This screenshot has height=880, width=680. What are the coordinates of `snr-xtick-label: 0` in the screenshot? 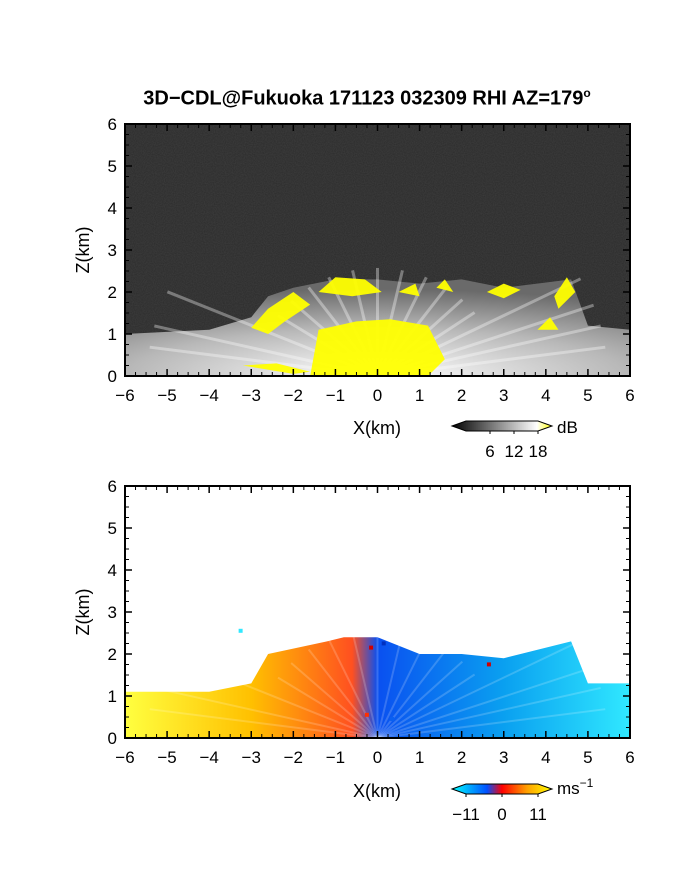 It's located at (377, 395).